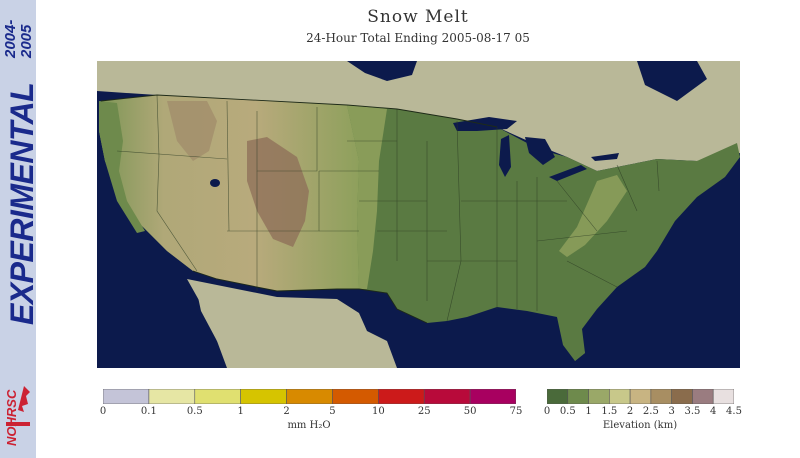 The width and height of the screenshot is (800, 458). I want to click on elevation-tick-label: 2, so click(630, 411).